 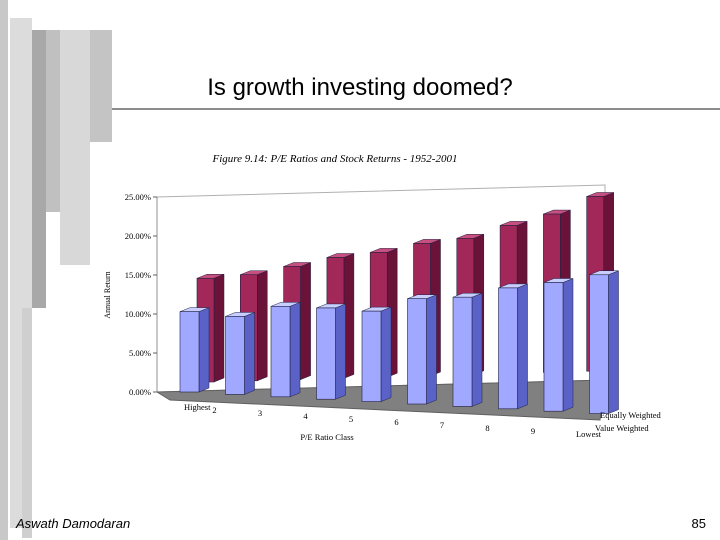 What do you see at coordinates (698, 523) in the screenshot?
I see `page-number: 85` at bounding box center [698, 523].